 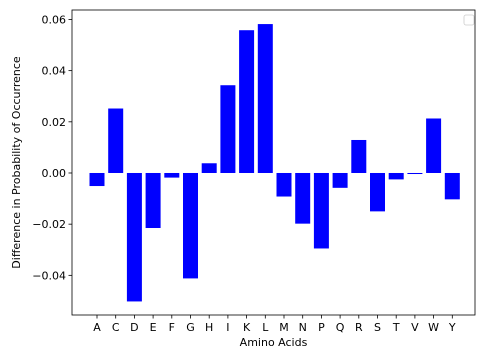 What do you see at coordinates (396, 176) in the screenshot?
I see `bar-T` at bounding box center [396, 176].